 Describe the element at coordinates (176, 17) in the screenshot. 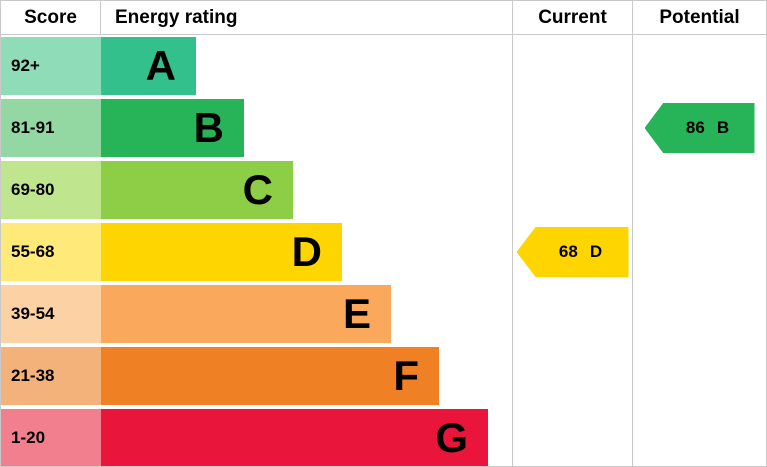

I see `header-energy-rating: Energy rating` at that location.